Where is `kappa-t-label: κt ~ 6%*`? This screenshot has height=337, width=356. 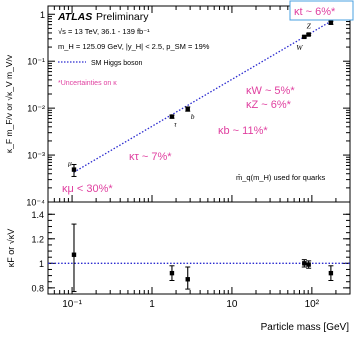 kappa-t-label: κt ~ 6%* is located at coordinates (315, 12).